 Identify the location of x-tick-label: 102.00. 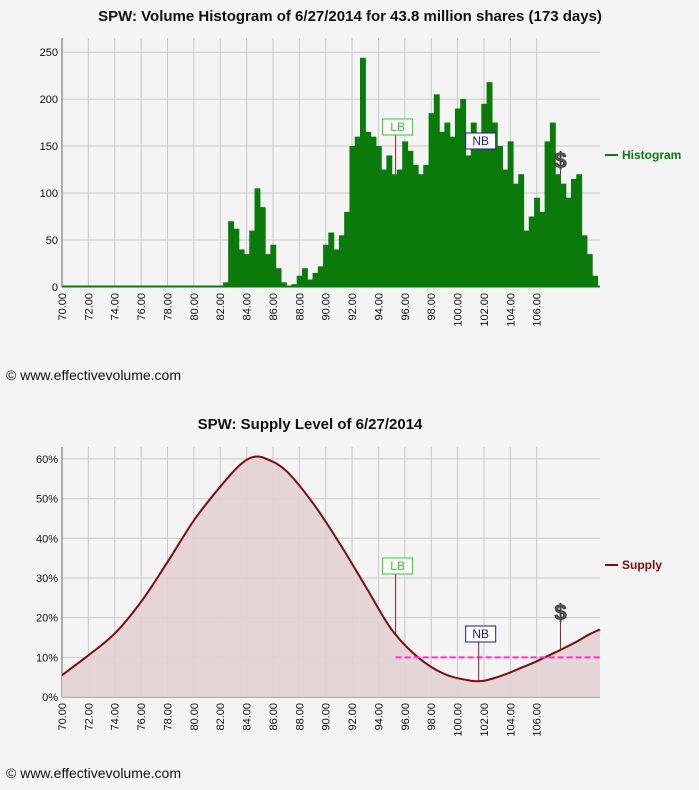
(485, 310).